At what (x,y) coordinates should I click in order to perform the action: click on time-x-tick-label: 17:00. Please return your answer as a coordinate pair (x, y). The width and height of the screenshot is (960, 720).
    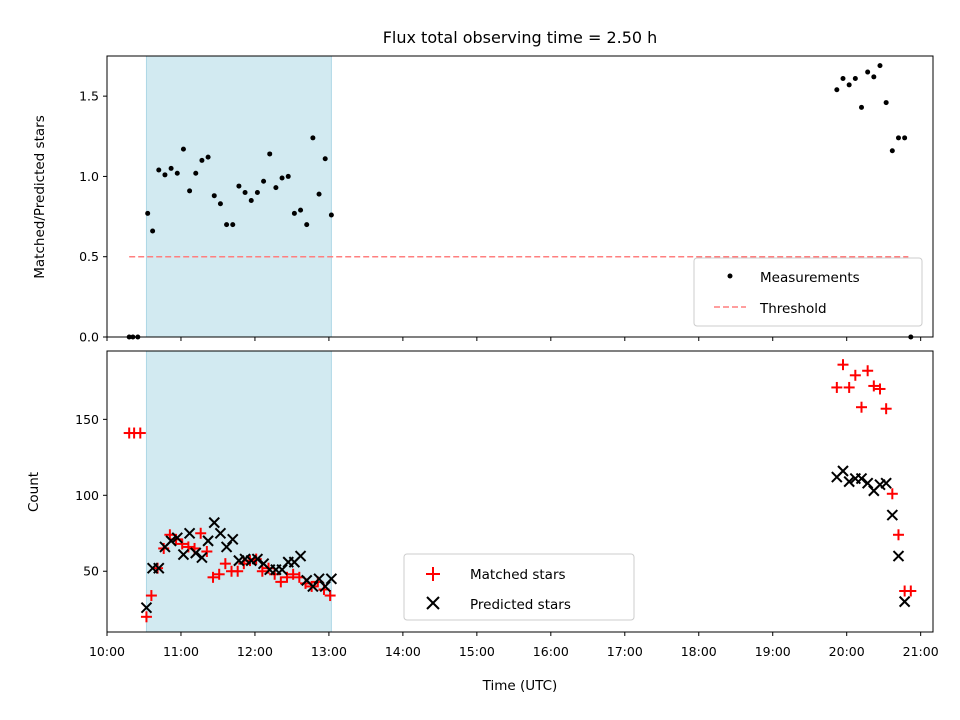
    Looking at the image, I should click on (625, 651).